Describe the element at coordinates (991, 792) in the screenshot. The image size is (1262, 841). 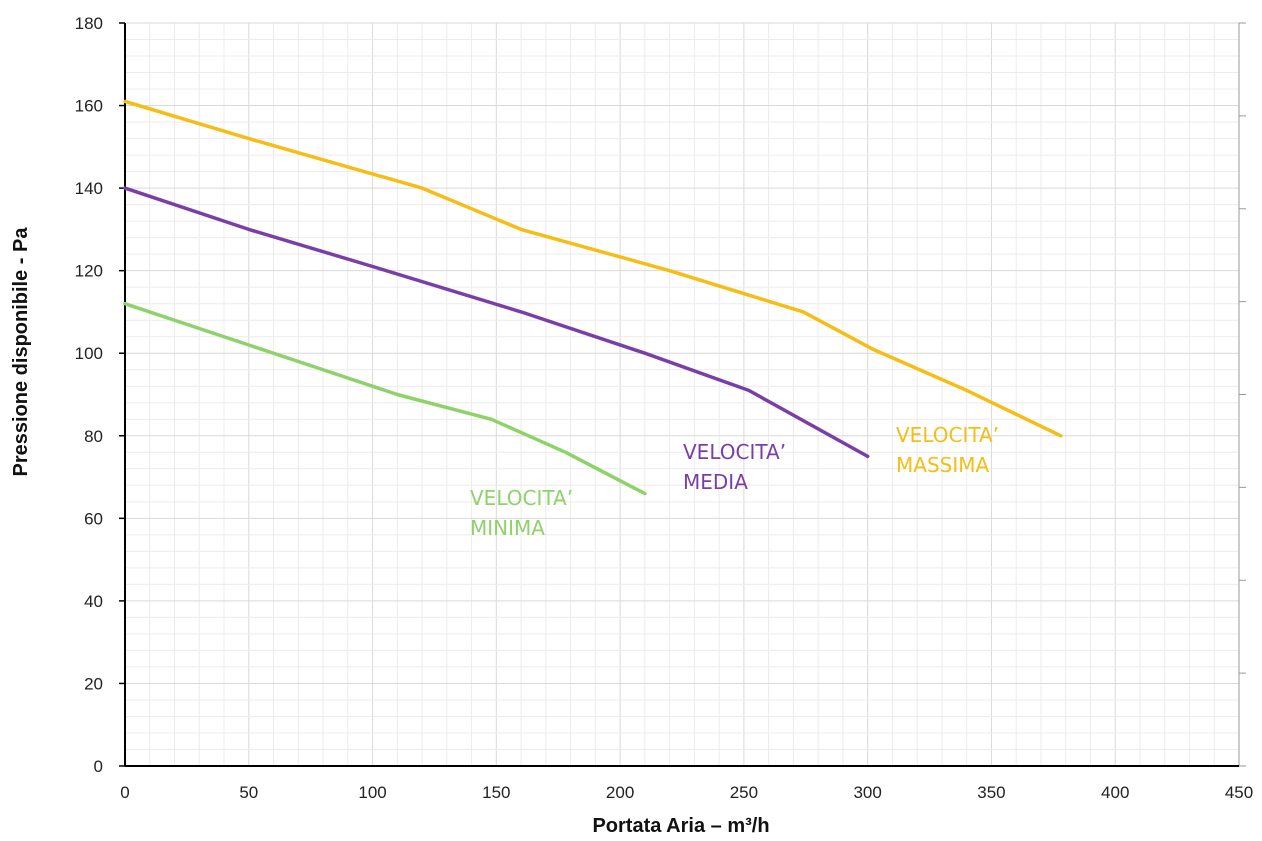
I see `x-tick-label: 350` at that location.